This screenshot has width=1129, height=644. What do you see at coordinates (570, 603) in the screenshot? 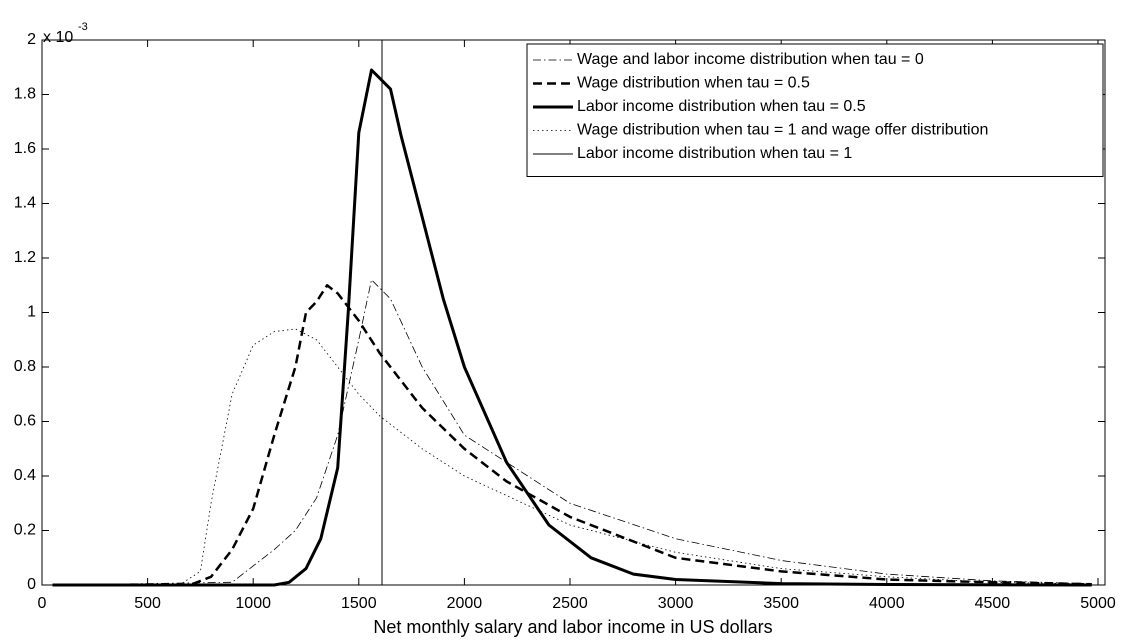
I see `x-tick-label: 2500` at bounding box center [570, 603].